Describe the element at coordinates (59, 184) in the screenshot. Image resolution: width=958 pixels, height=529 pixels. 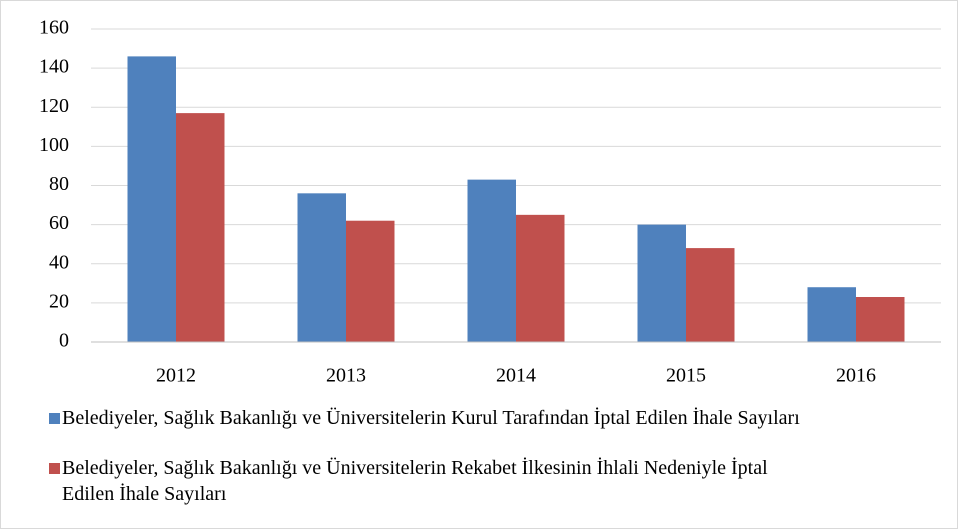
I see `y-tick-label: 80` at that location.